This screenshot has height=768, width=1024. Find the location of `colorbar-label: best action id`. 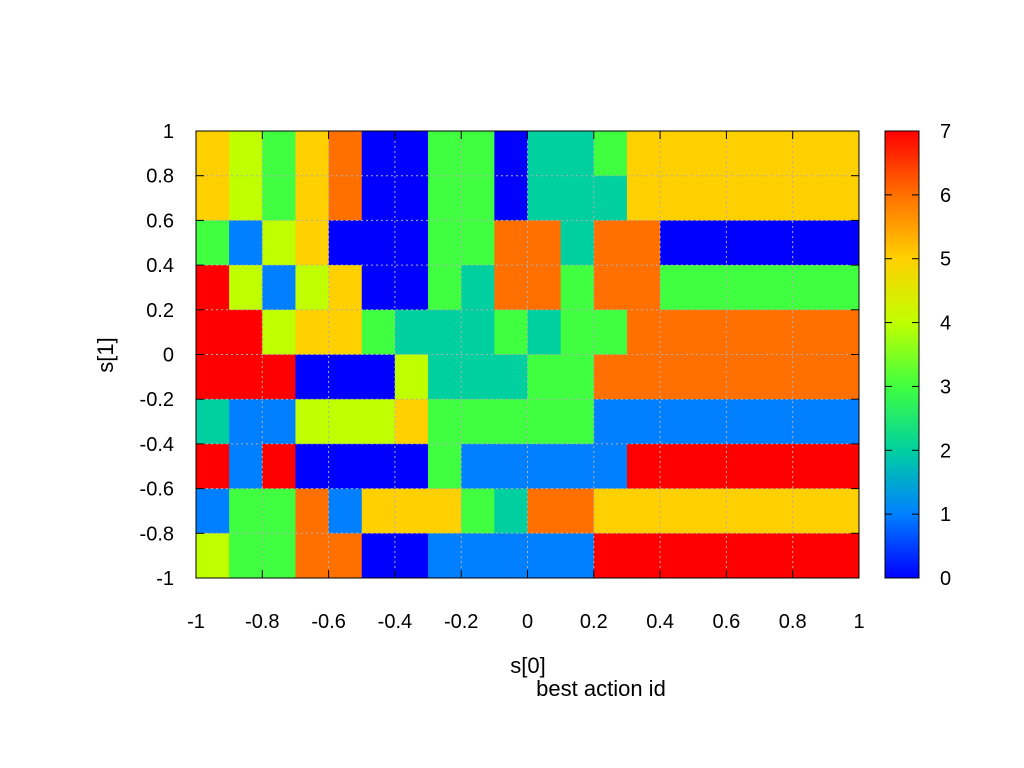

colorbar-label: best action id is located at coordinates (601, 688).